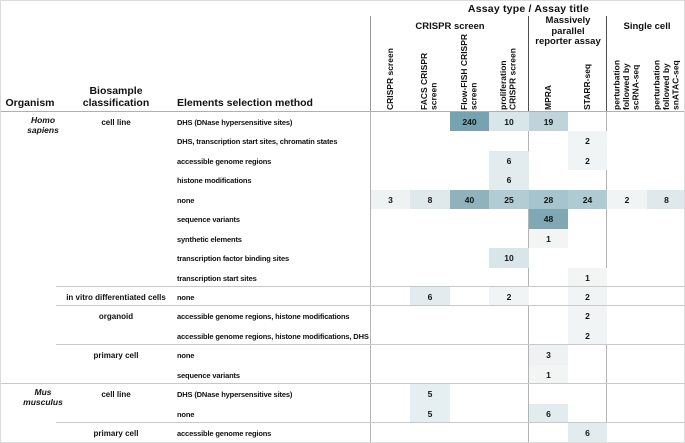  What do you see at coordinates (547, 97) in the screenshot?
I see `column-label-text: MPRA` at bounding box center [547, 97].